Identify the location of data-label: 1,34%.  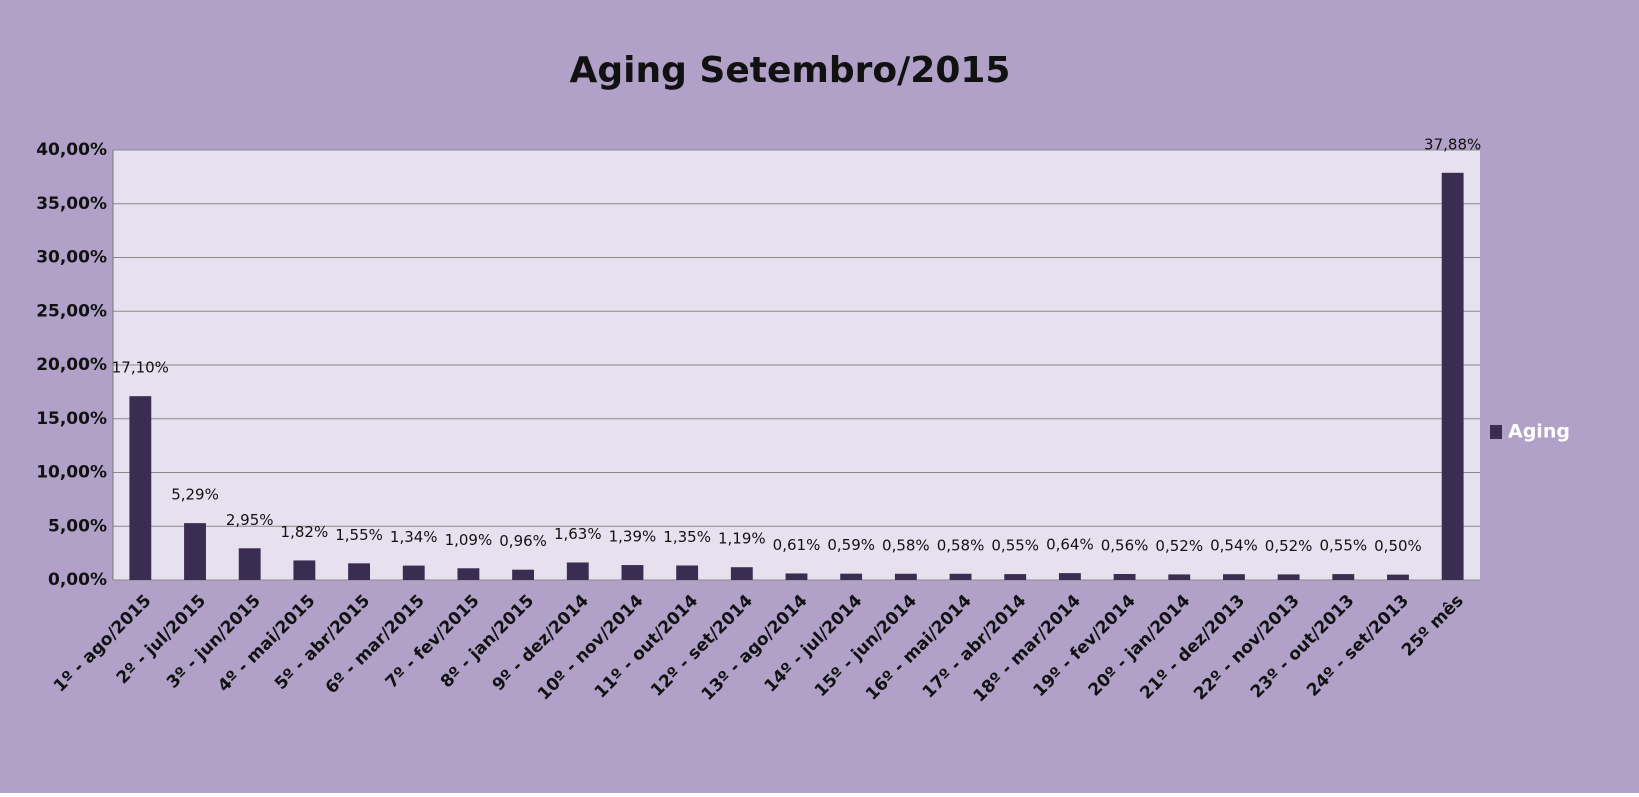
(414, 537).